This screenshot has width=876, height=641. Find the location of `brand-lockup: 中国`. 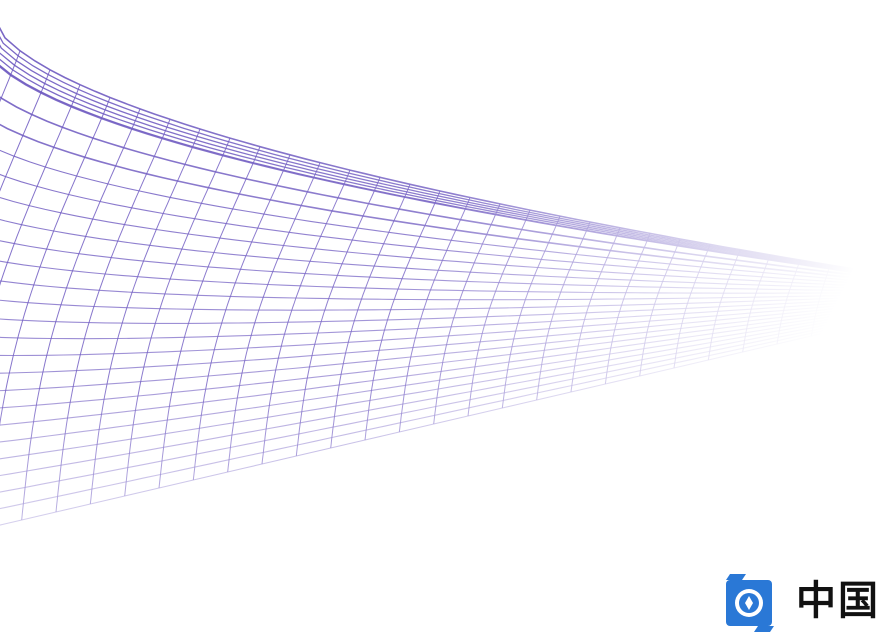

brand-lockup: 中国 is located at coordinates (798, 601).